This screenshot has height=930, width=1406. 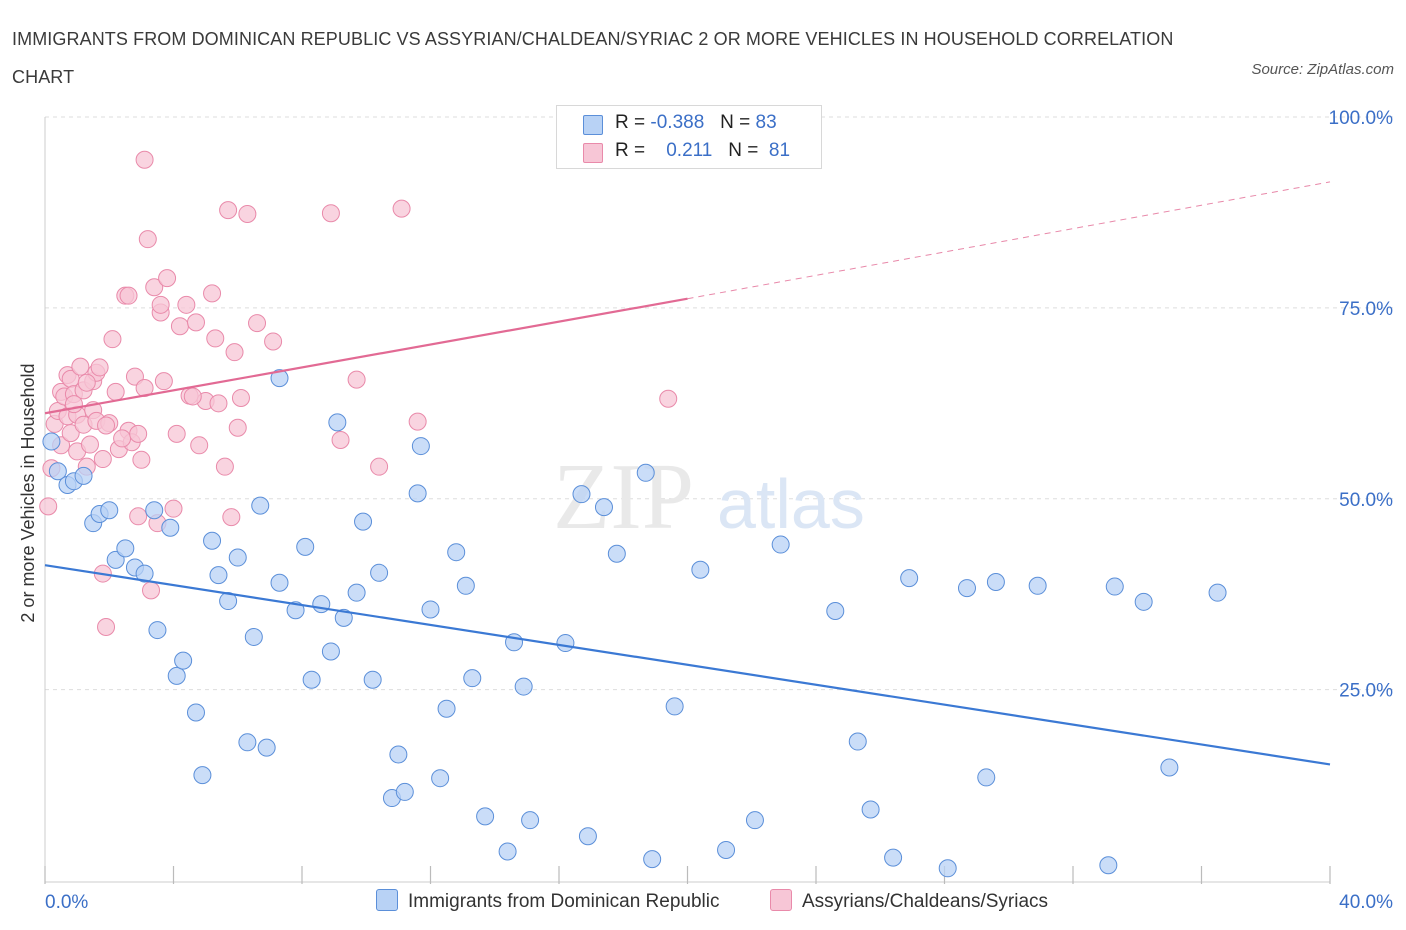 What do you see at coordinates (1009, 240) in the screenshot?
I see `trend-line-pink-dashed` at bounding box center [1009, 240].